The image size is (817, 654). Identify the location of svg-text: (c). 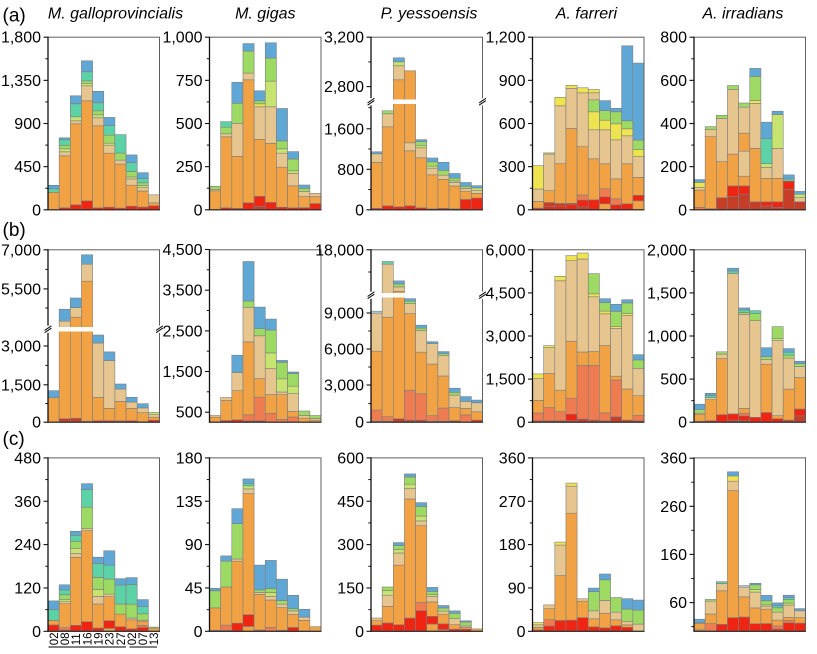
(14, 439).